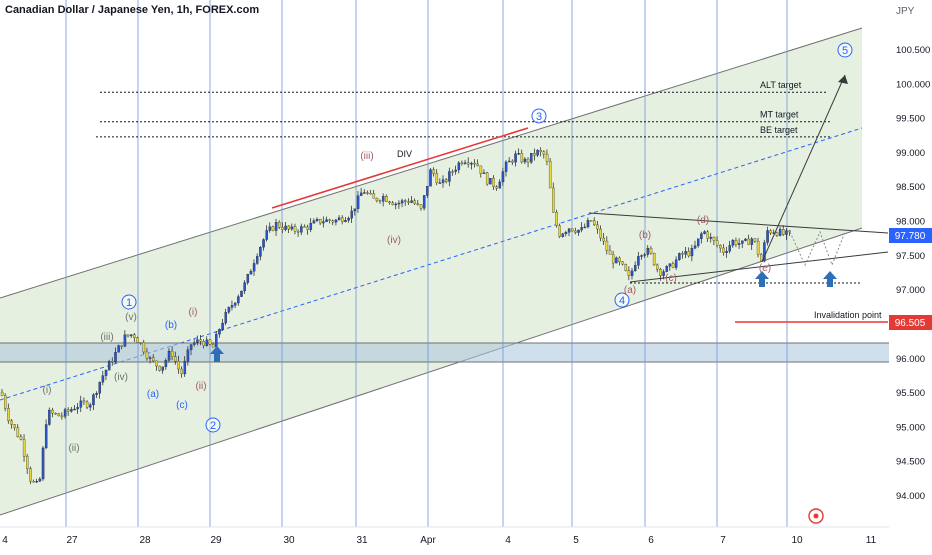 The width and height of the screenshot is (932, 555). Describe the element at coordinates (817, 248) in the screenshot. I see `alt-projection` at that location.